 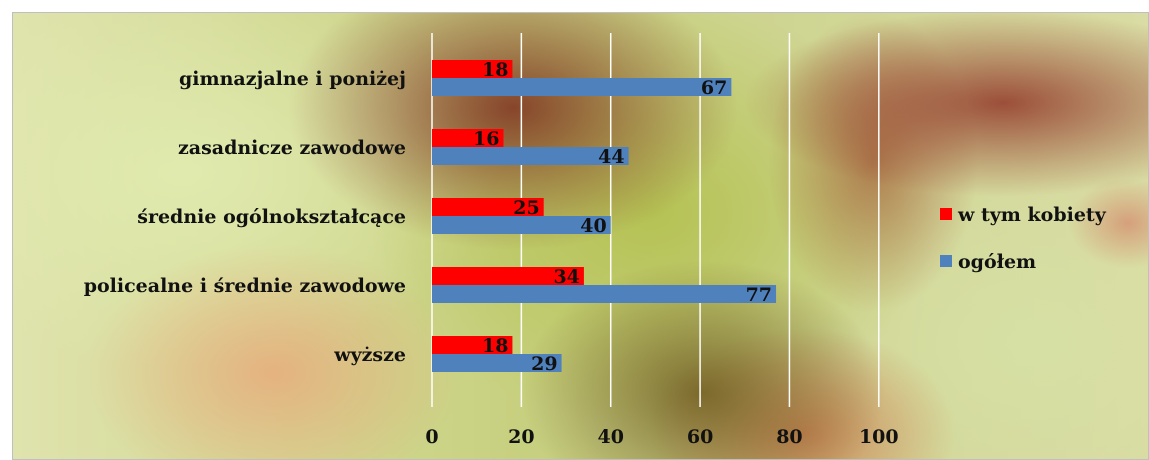 What do you see at coordinates (431, 437) in the screenshot?
I see `x-tick-label: 0` at bounding box center [431, 437].